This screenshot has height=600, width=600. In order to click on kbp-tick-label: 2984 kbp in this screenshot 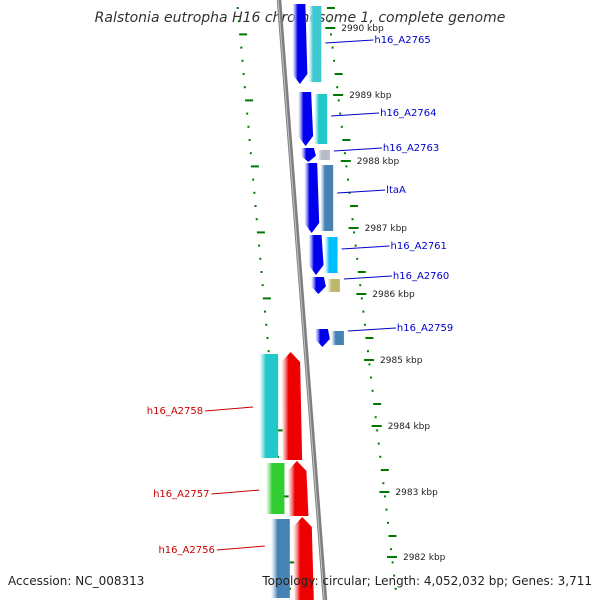, I will do `click(409, 427)`.